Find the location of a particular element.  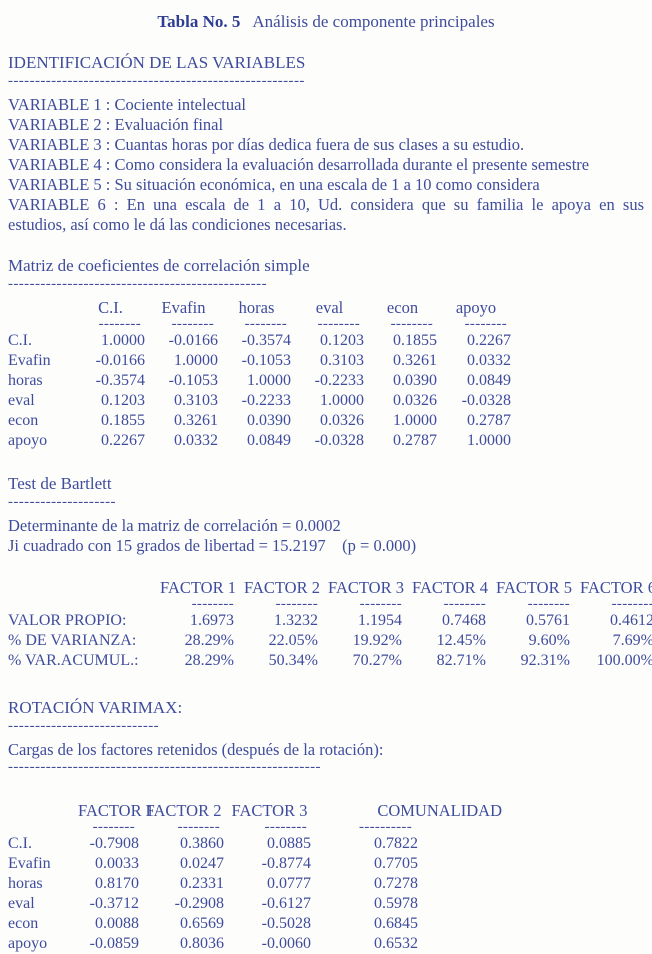

column-header: FACTOR 6 is located at coordinates (616, 587).